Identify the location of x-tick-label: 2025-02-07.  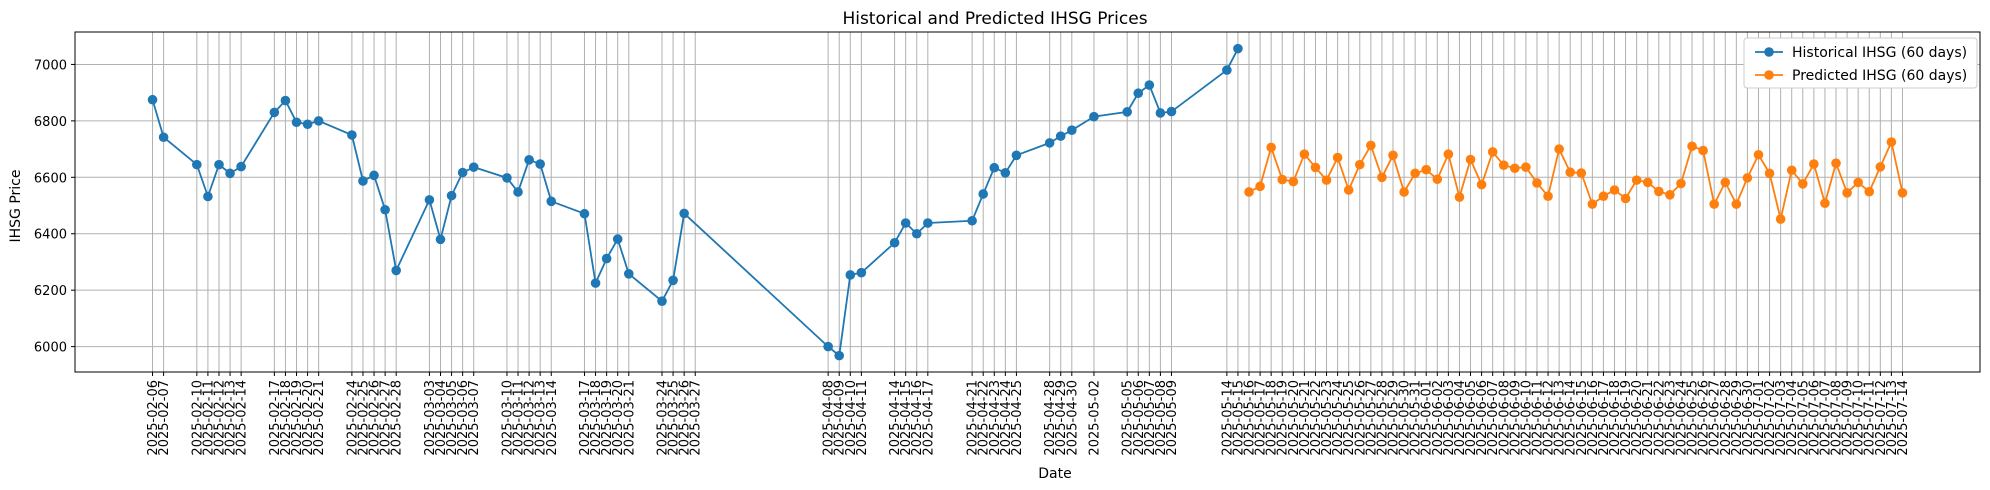
(164, 418).